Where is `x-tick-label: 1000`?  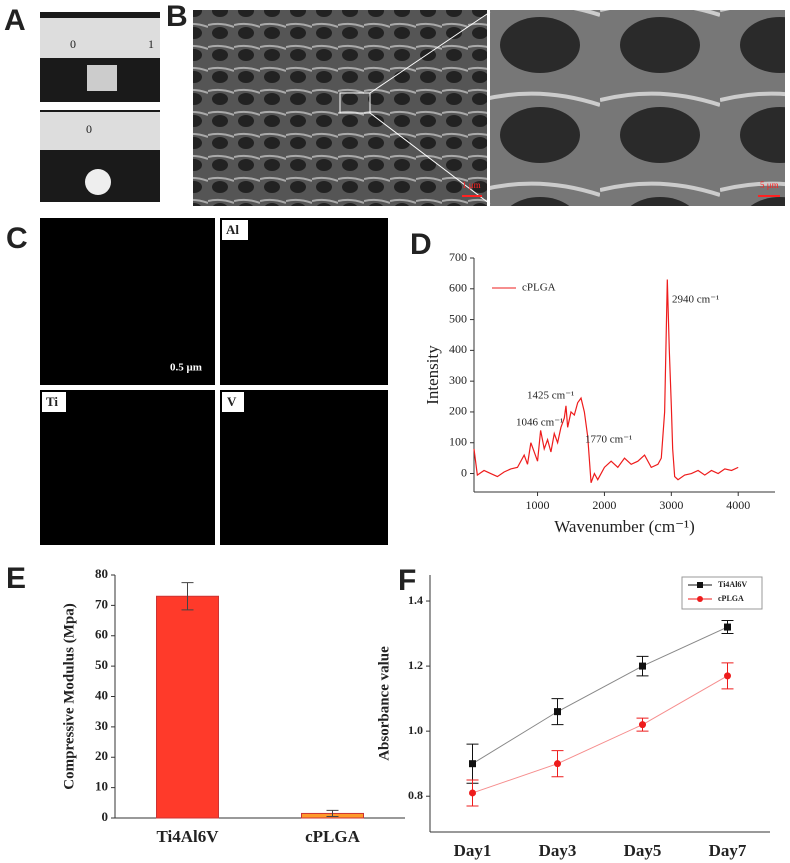
x-tick-label: 1000 is located at coordinates (538, 505).